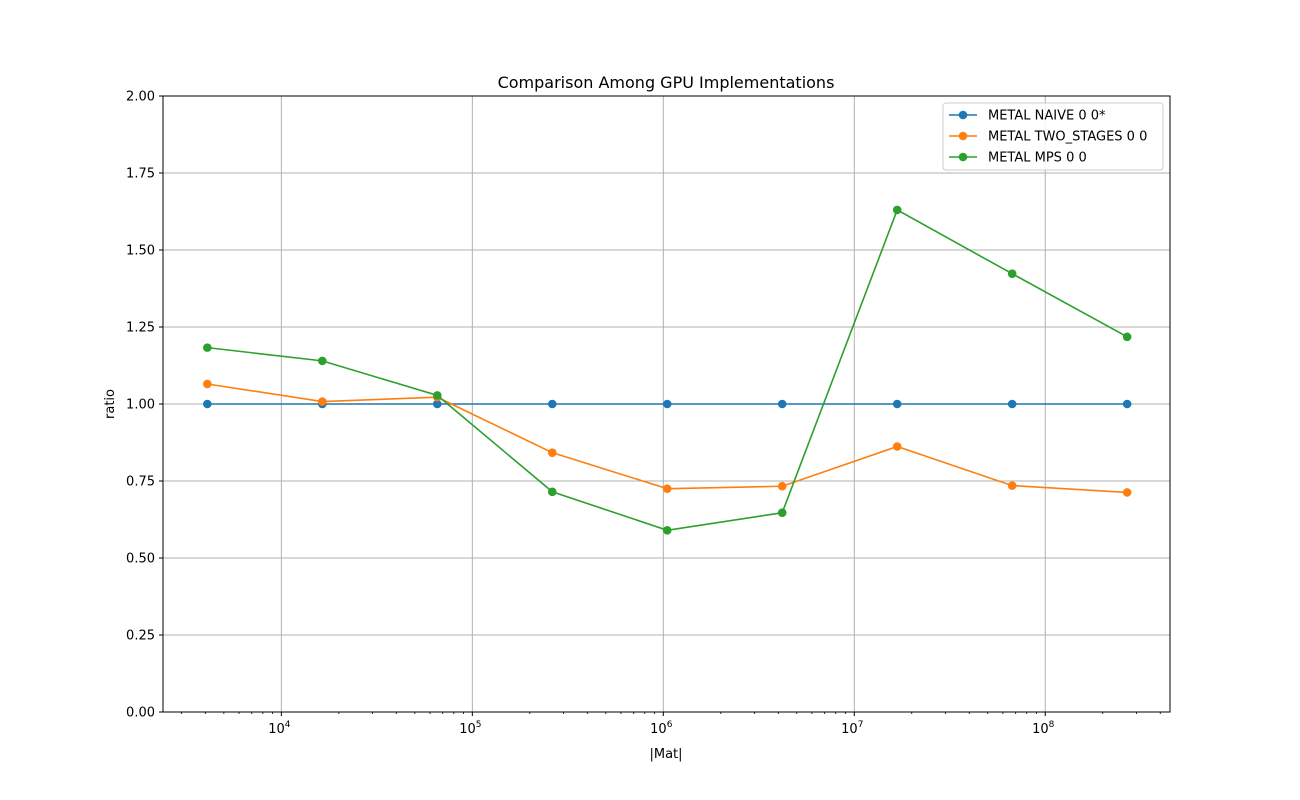 This screenshot has height=800, width=1300. I want to click on x-tick-label: 10⁵, so click(470, 728).